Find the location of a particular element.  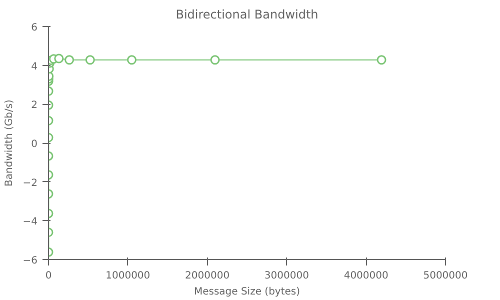

chart-title: Bidirectional Bandwidth is located at coordinates (247, 15).